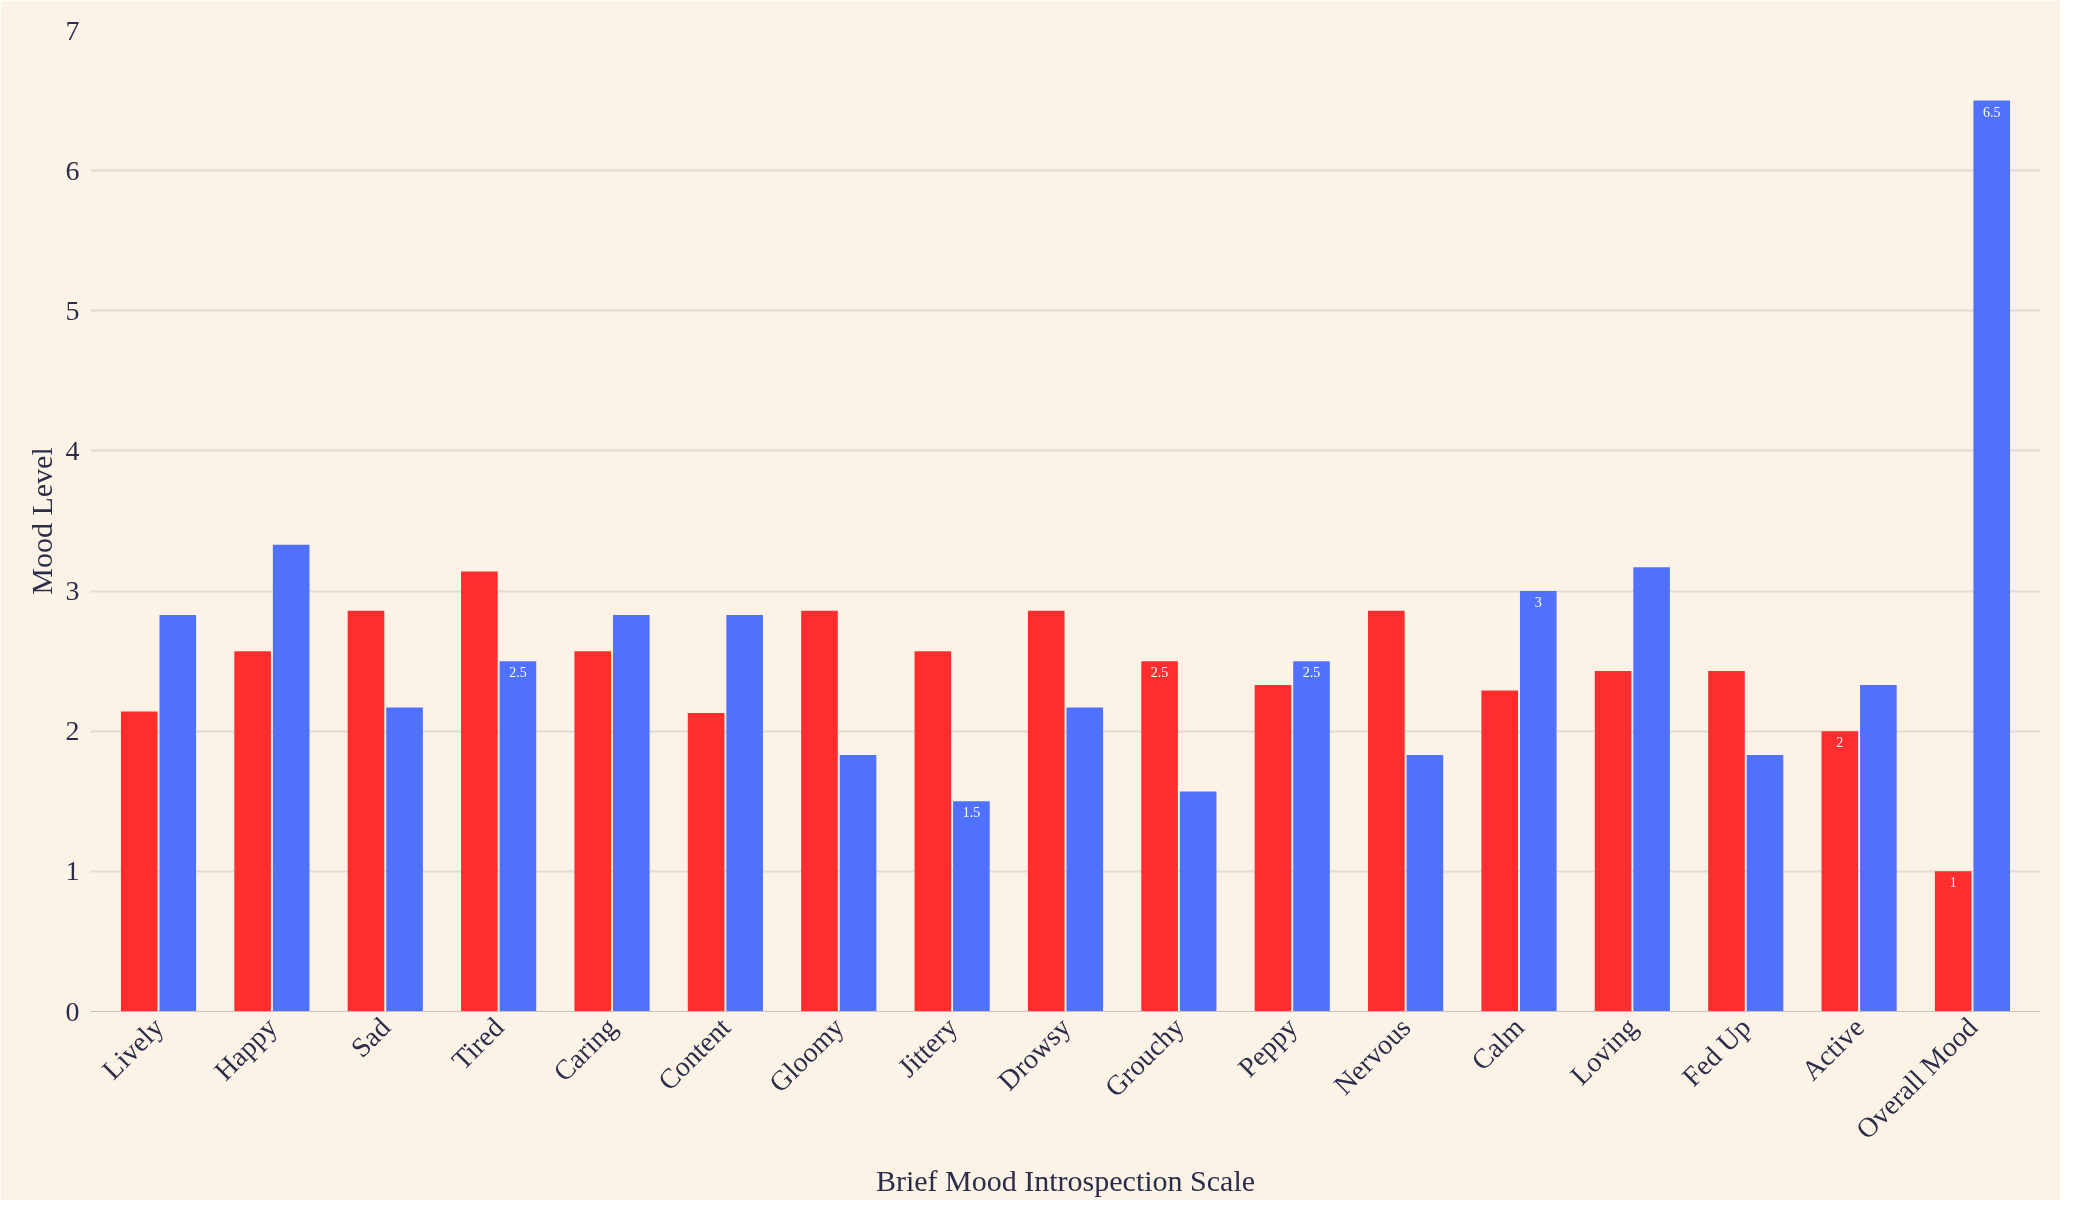  Describe the element at coordinates (72, 1011) in the screenshot. I see `y-tick-label: 0` at that location.